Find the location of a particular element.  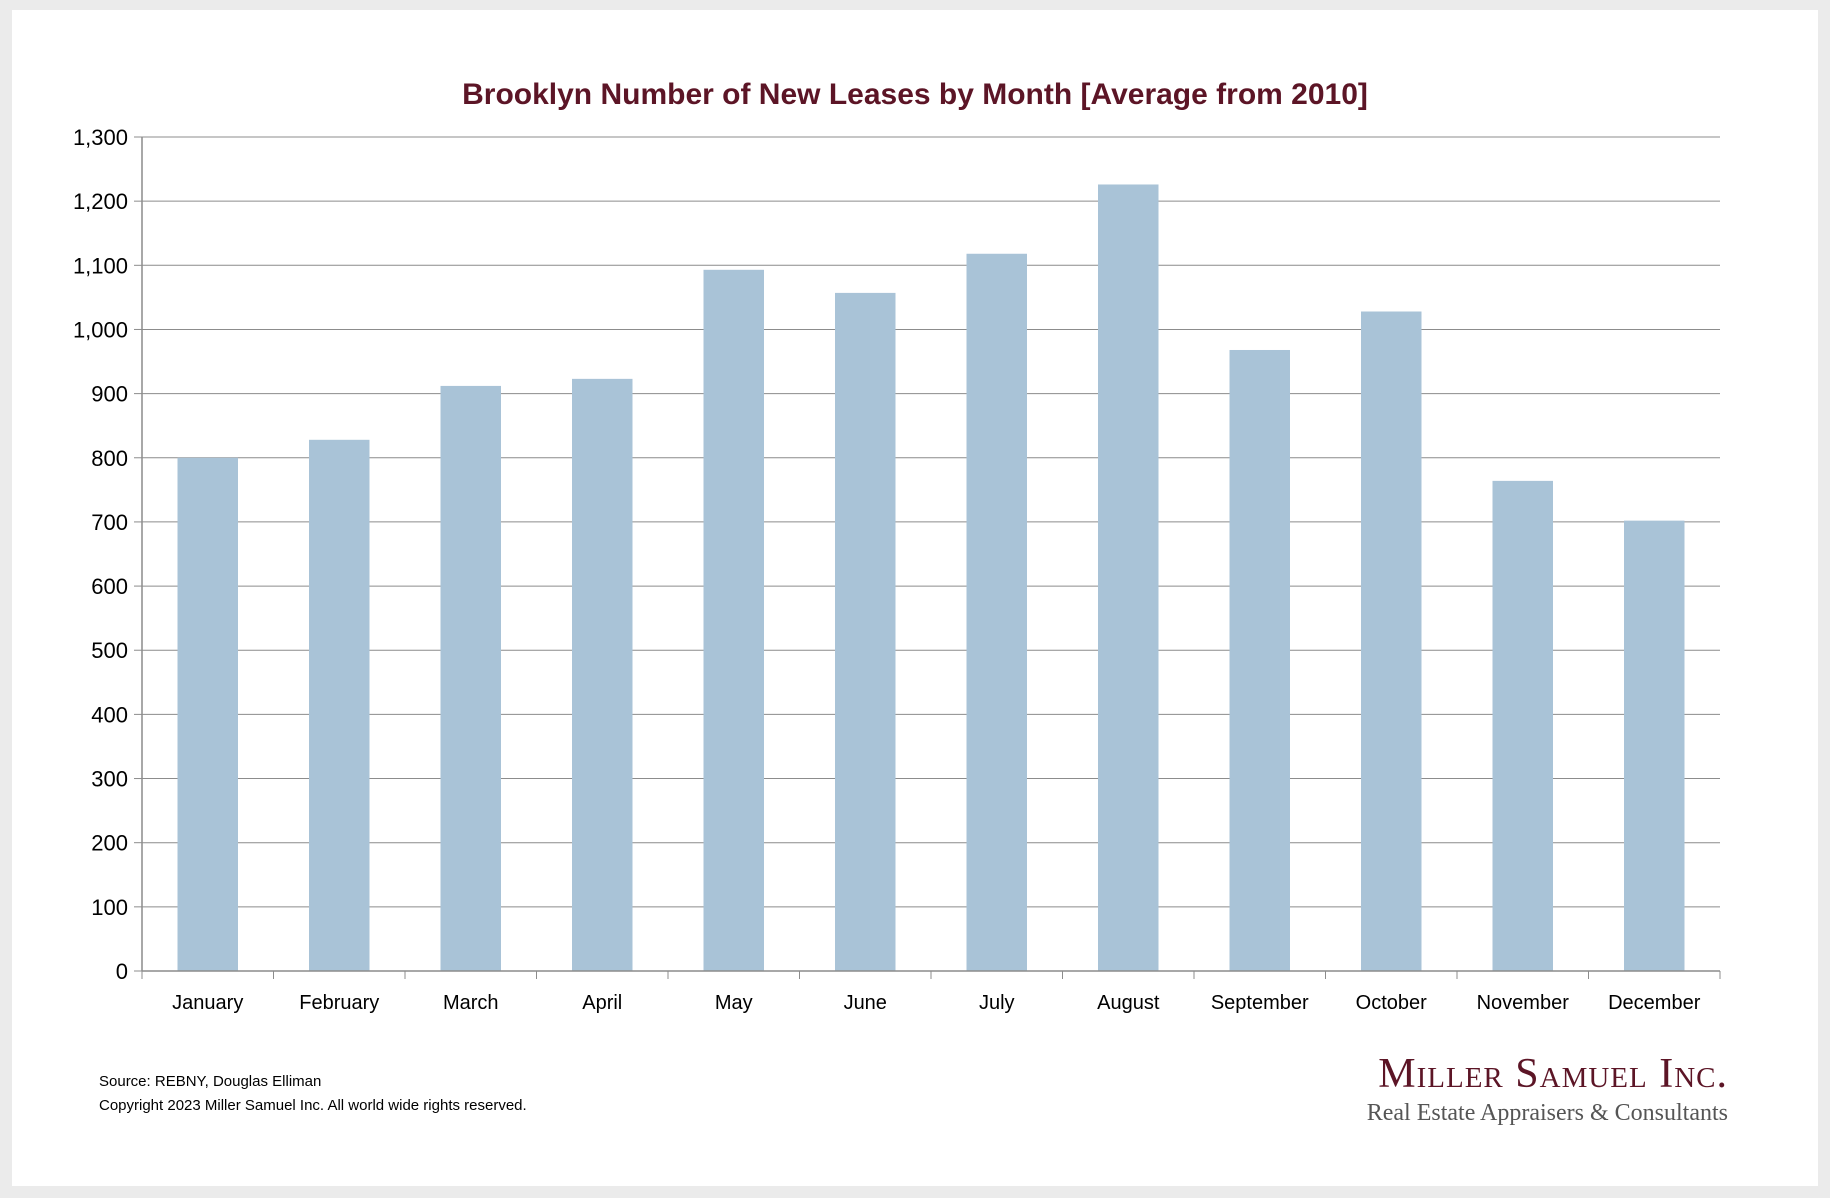

y-tick-label: 1,000 is located at coordinates (100, 329).